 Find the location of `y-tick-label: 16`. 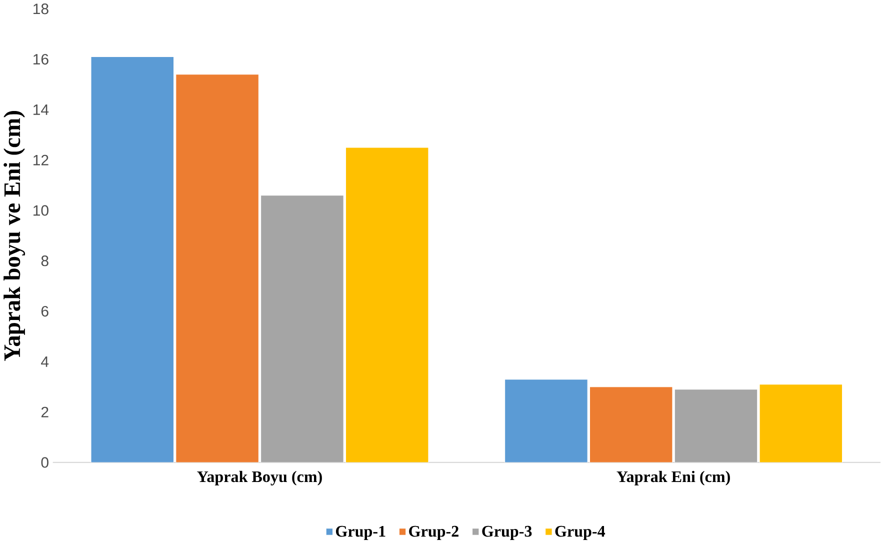

y-tick-label: 16 is located at coordinates (41, 59).